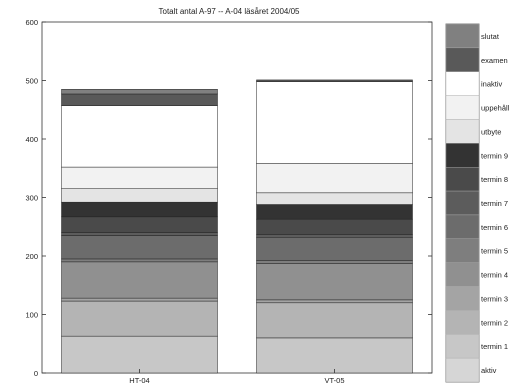  I want to click on legend-label: termin 9, so click(494, 155).